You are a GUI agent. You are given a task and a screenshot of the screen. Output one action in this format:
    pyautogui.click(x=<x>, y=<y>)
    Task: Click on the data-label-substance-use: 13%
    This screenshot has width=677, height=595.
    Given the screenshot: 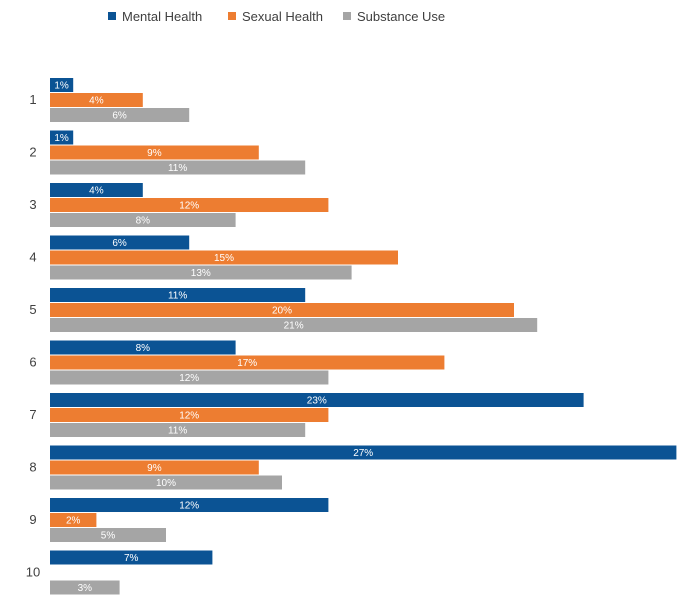 What is the action you would take?
    pyautogui.click(x=201, y=273)
    